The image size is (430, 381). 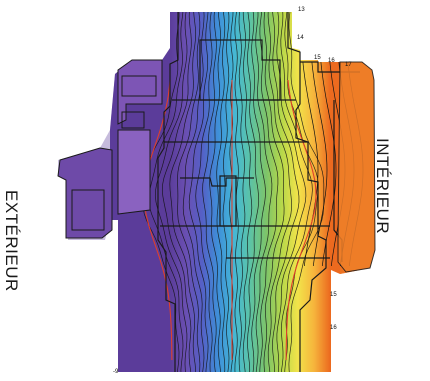 What do you see at coordinates (168, 192) in the screenshot?
I see `outline-left` at bounding box center [168, 192].